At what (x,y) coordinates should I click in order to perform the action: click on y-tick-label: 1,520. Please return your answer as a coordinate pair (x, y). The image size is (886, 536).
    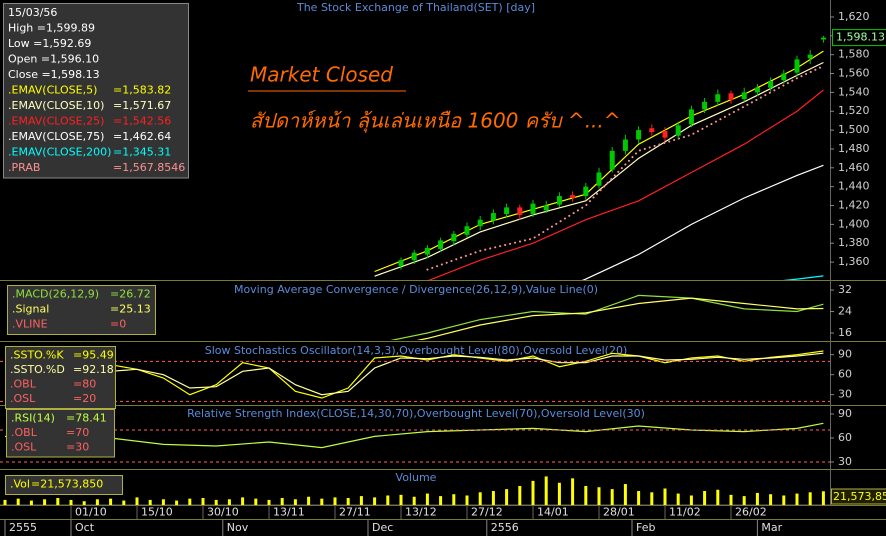
    Looking at the image, I should click on (854, 110).